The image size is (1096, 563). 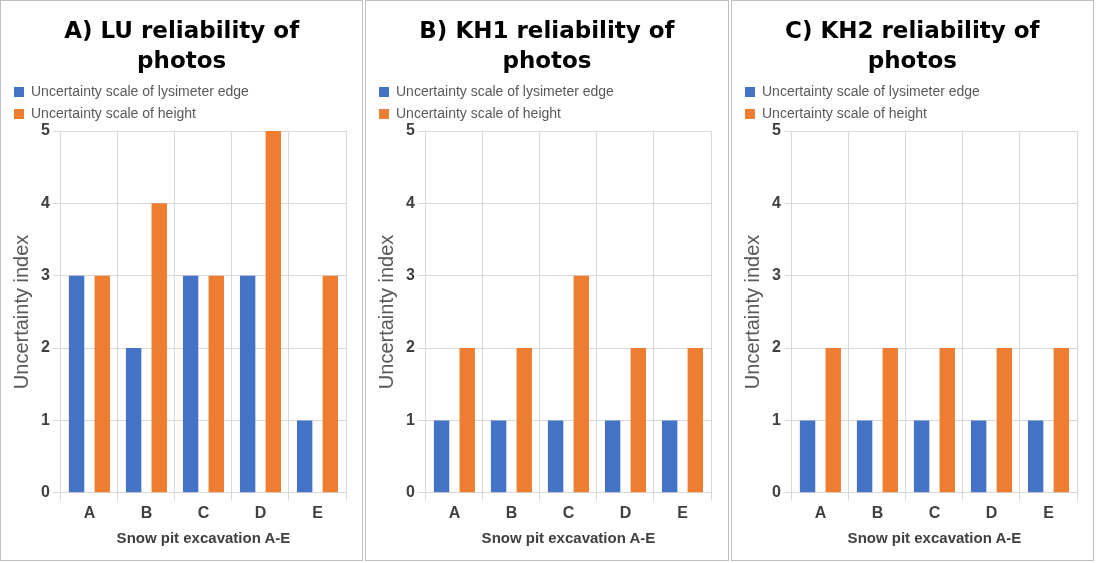 I want to click on chart-title: C) KH2 reliability of photos, so click(x=912, y=45).